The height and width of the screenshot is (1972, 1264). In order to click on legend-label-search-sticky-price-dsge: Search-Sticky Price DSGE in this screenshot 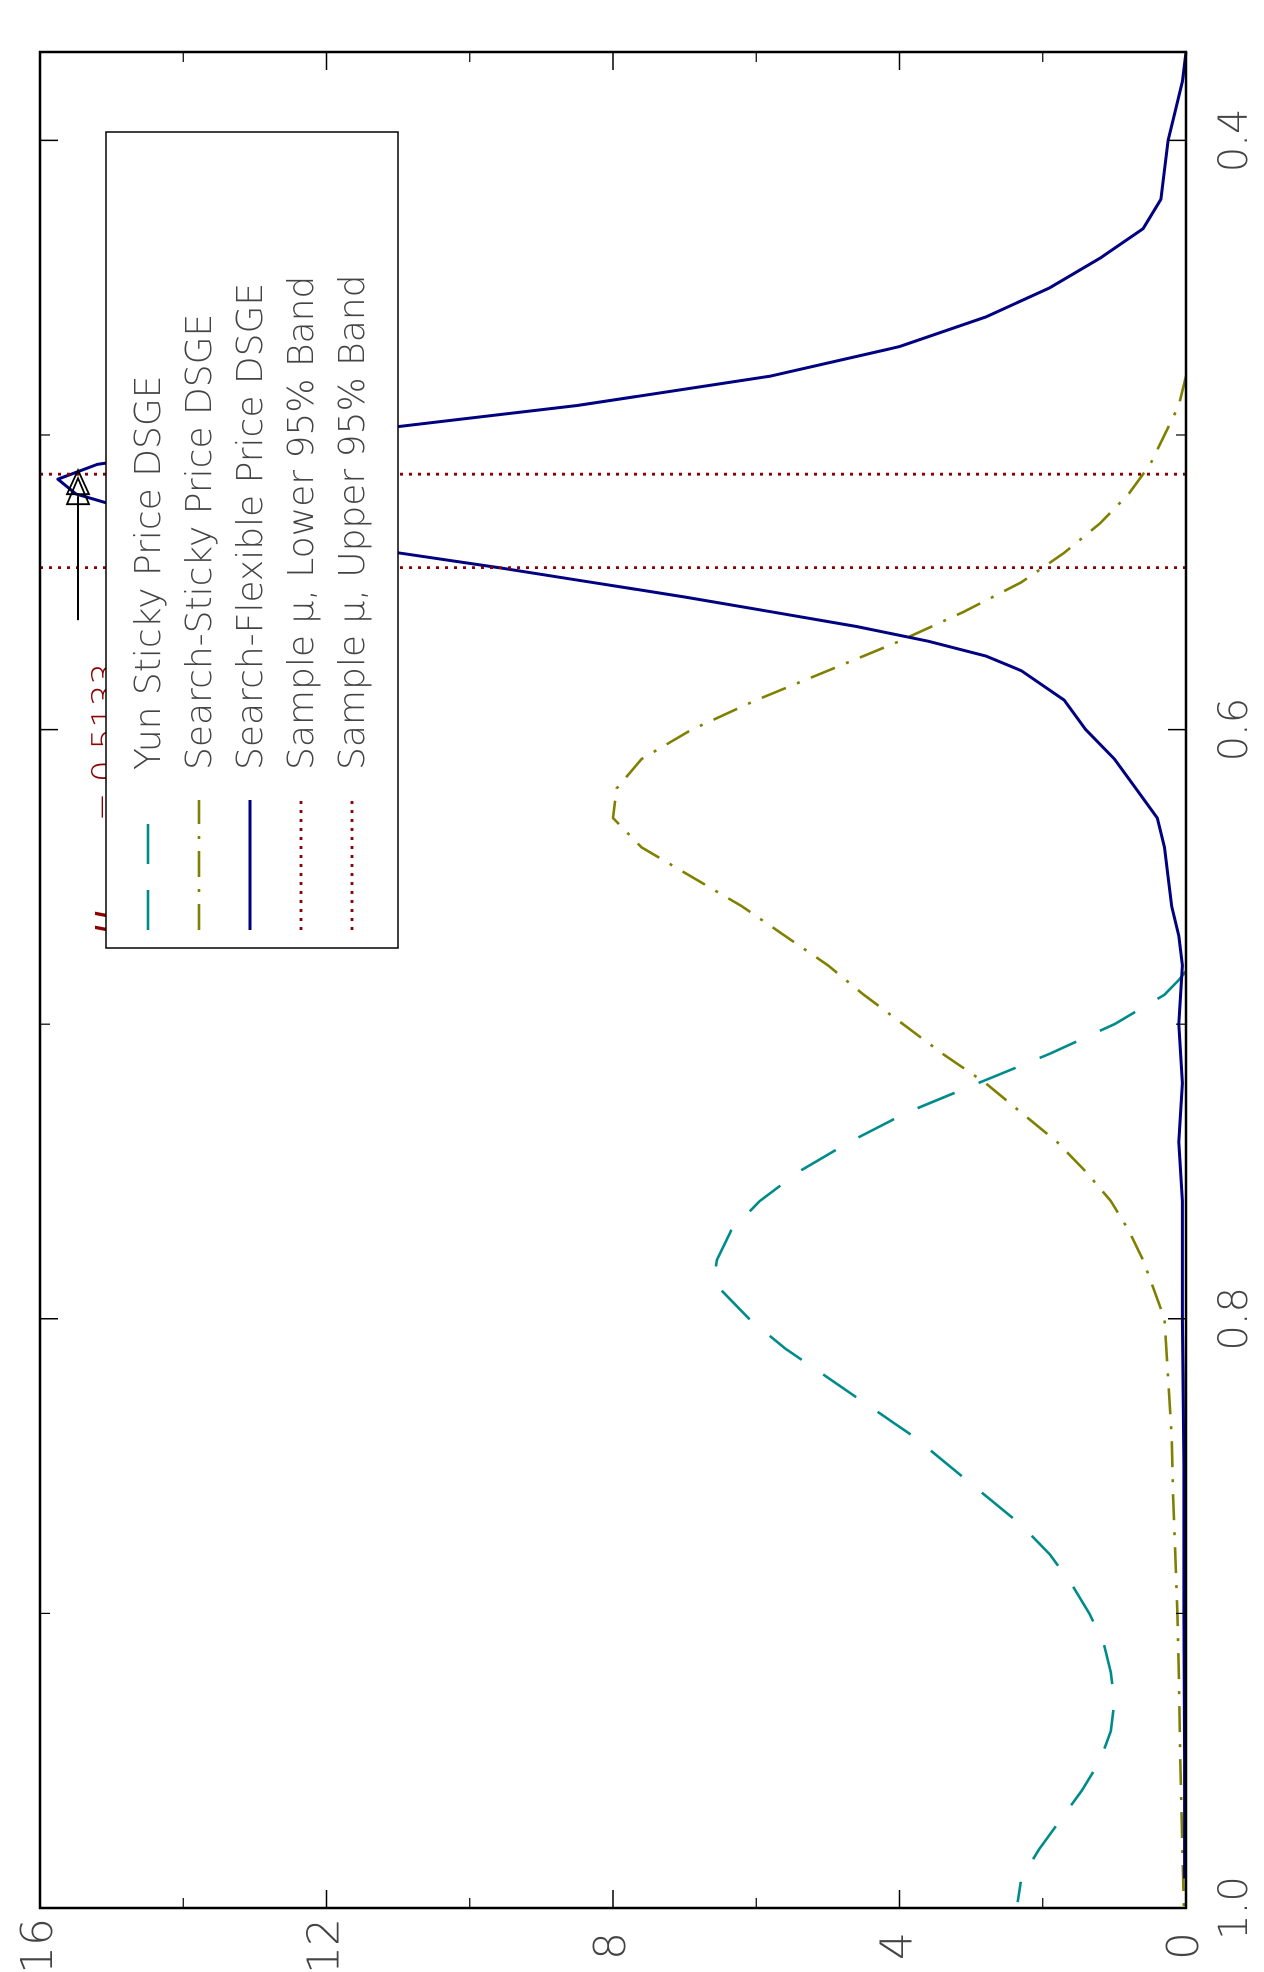, I will do `click(199, 542)`.